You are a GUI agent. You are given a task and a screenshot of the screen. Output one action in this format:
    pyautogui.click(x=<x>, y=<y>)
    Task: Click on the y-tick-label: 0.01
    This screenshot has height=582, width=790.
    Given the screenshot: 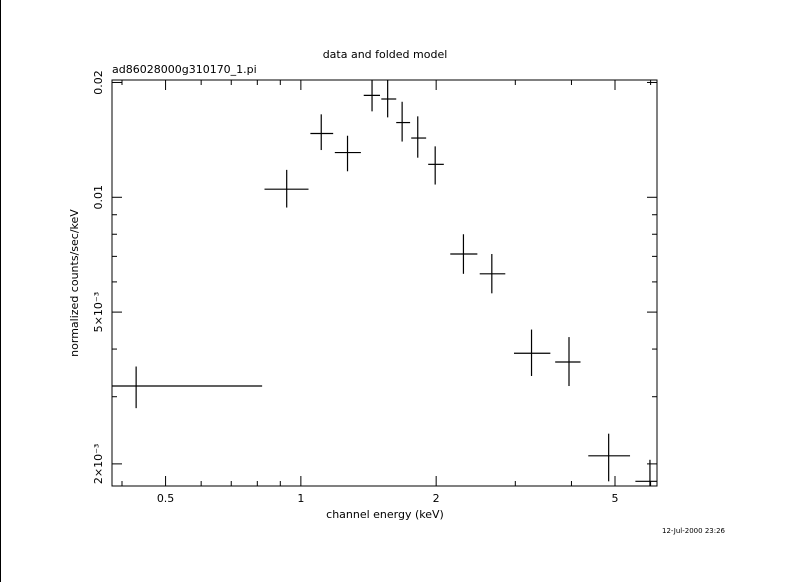 What is the action you would take?
    pyautogui.click(x=98, y=197)
    